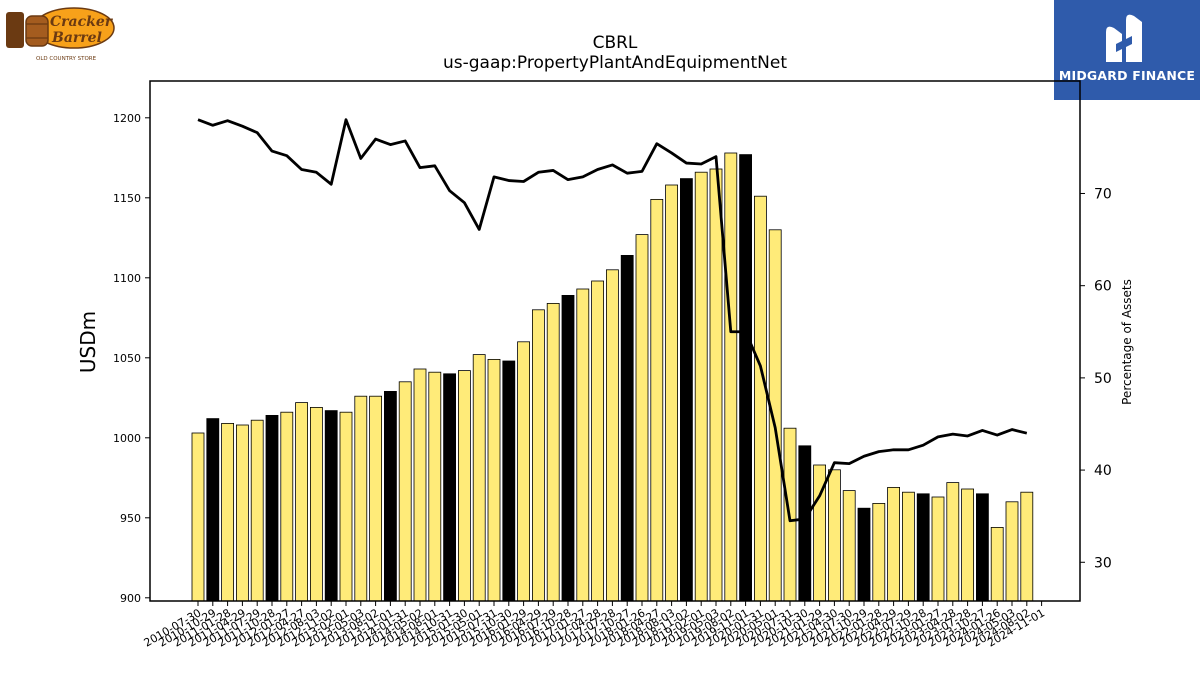  Describe the element at coordinates (127, 438) in the screenshot. I see `y-tick-label: 1000` at that location.